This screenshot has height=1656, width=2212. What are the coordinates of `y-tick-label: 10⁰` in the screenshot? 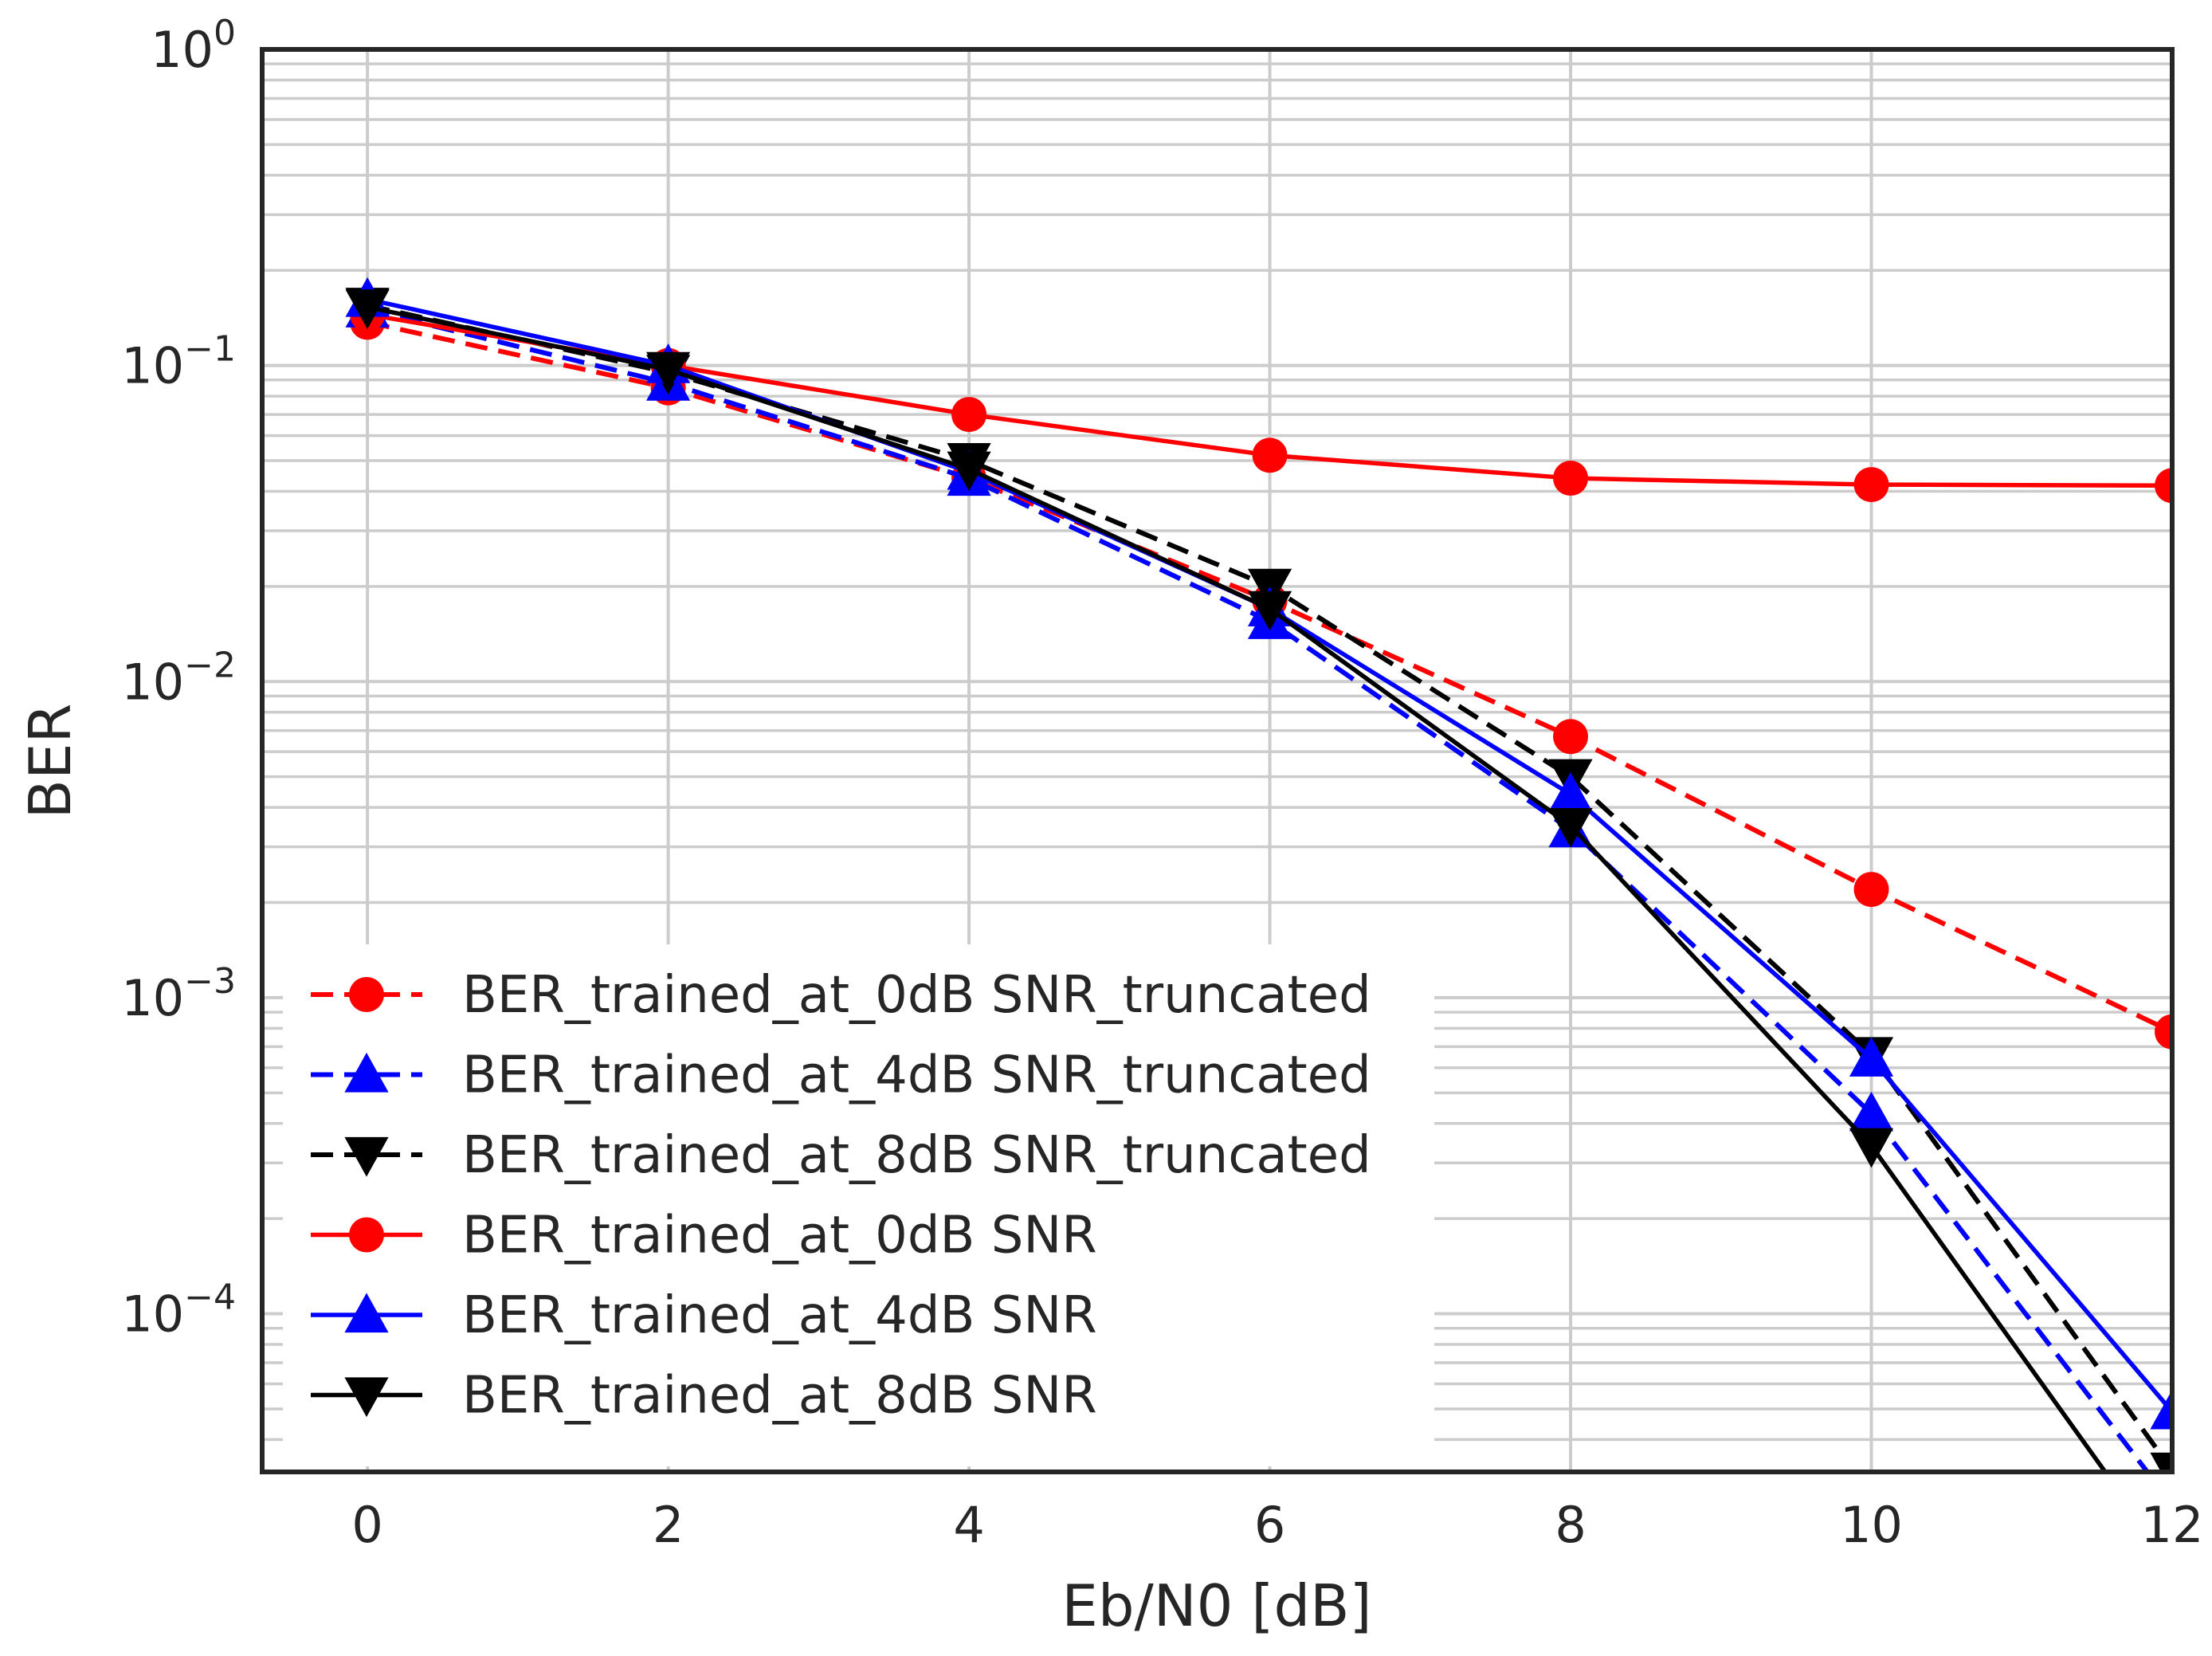 It's located at (193, 46).